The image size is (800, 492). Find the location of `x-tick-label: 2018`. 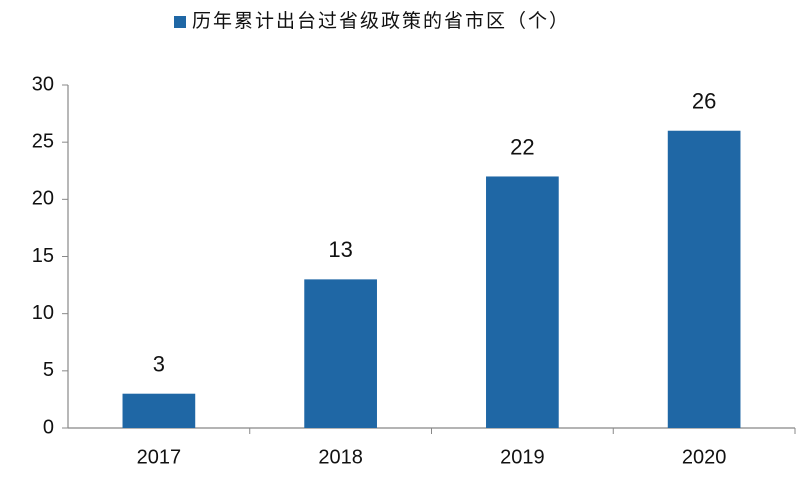

x-tick-label: 2018 is located at coordinates (340, 457).